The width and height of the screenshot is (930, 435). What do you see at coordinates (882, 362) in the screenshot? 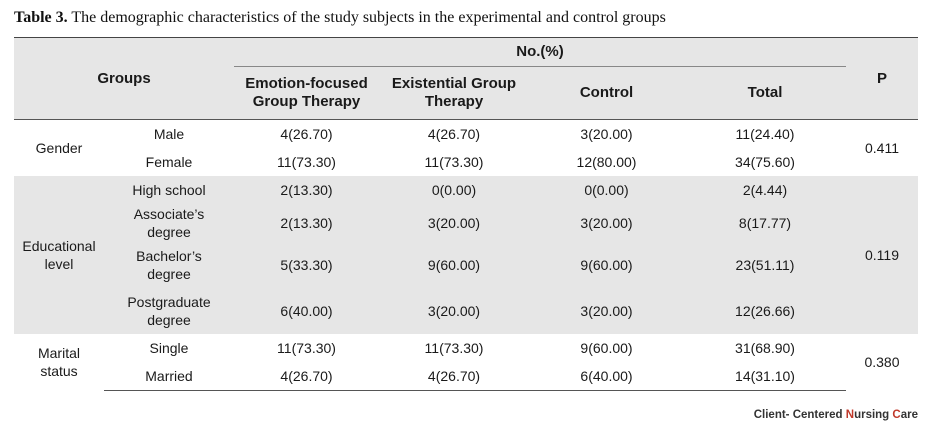
I see `cell-p-marital: 0.380` at bounding box center [882, 362].